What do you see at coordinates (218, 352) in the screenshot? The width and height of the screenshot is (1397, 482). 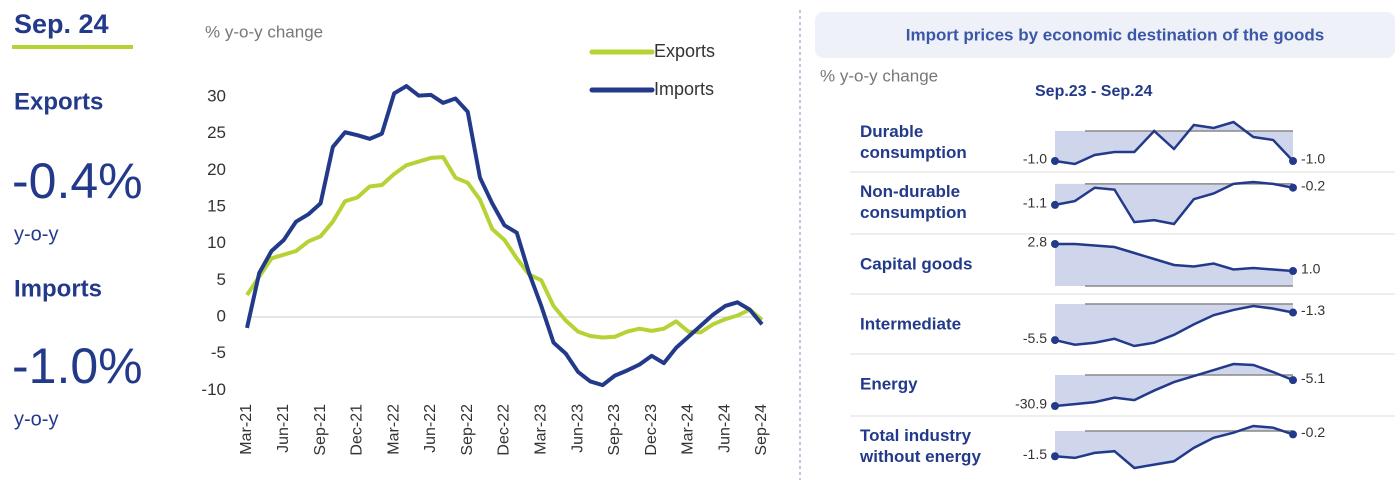 I see `y-tick-label: -5` at bounding box center [218, 352].